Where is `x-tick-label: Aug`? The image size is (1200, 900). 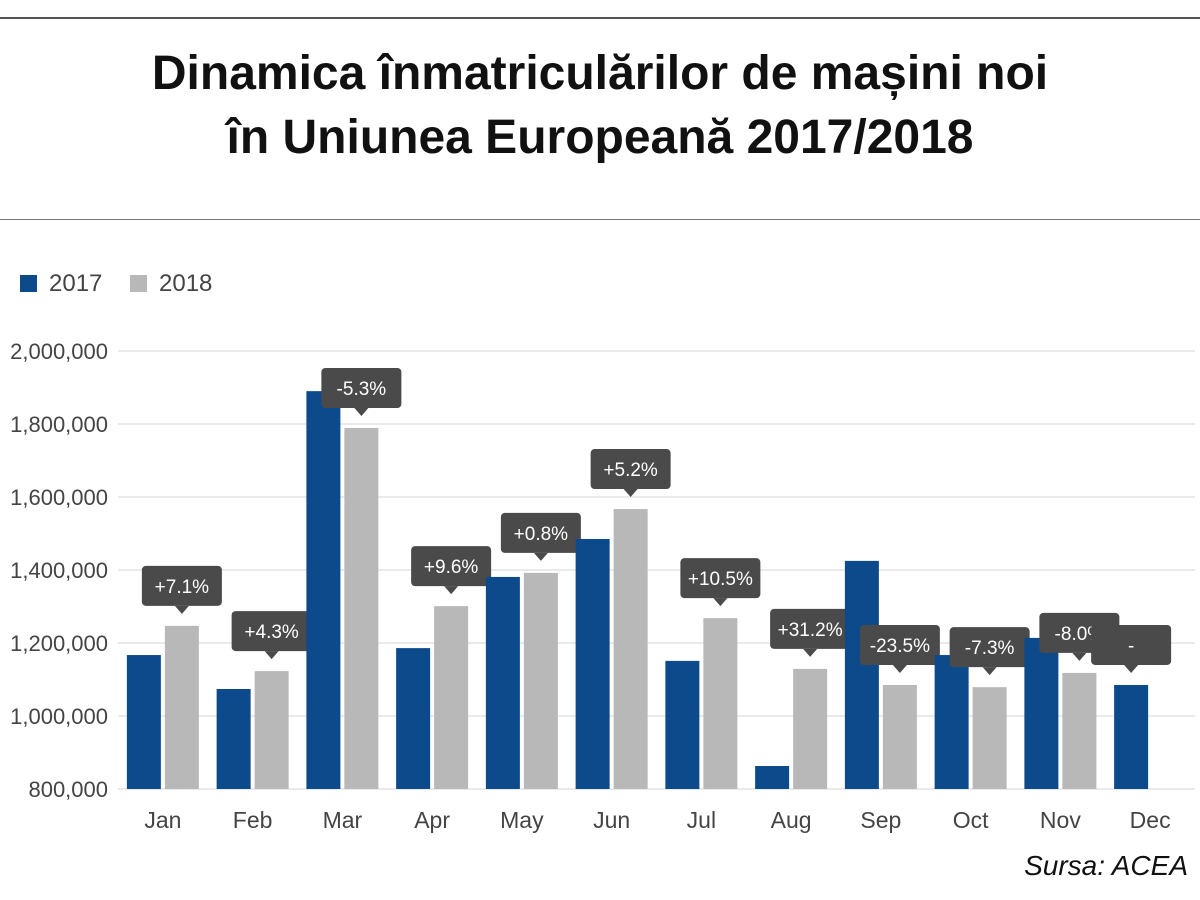 x-tick-label: Aug is located at coordinates (791, 820).